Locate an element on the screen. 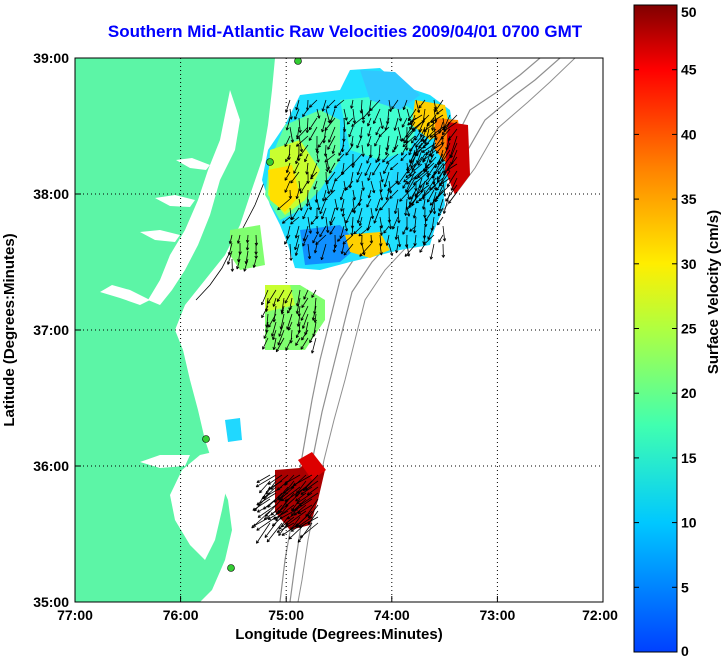  velocity-field-small is located at coordinates (233, 430).